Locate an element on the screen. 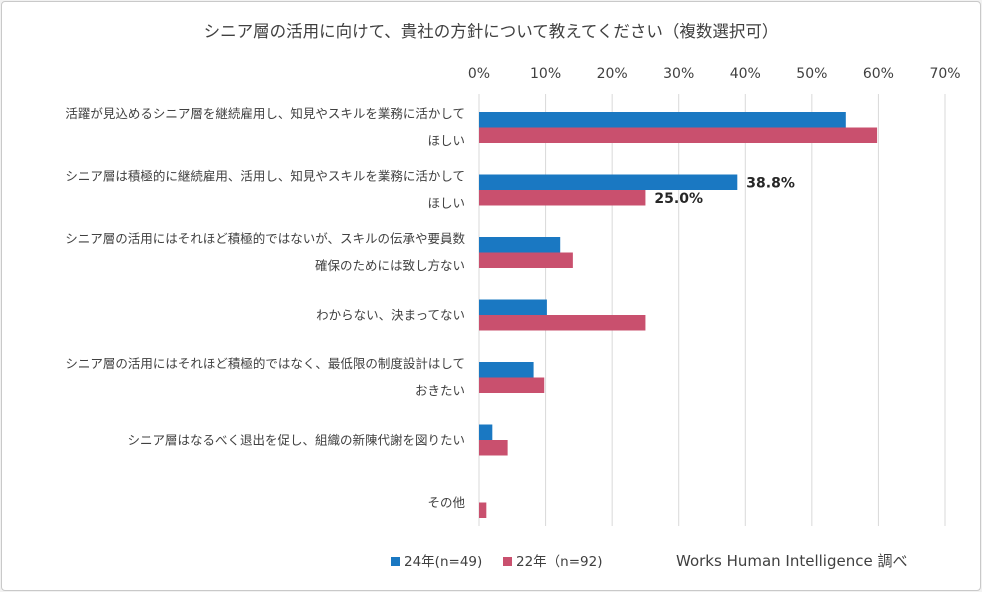  category-label-line: シニア層は積極的に継続雇用、活用し、知見やスキルを業務に活かして is located at coordinates (265, 176).